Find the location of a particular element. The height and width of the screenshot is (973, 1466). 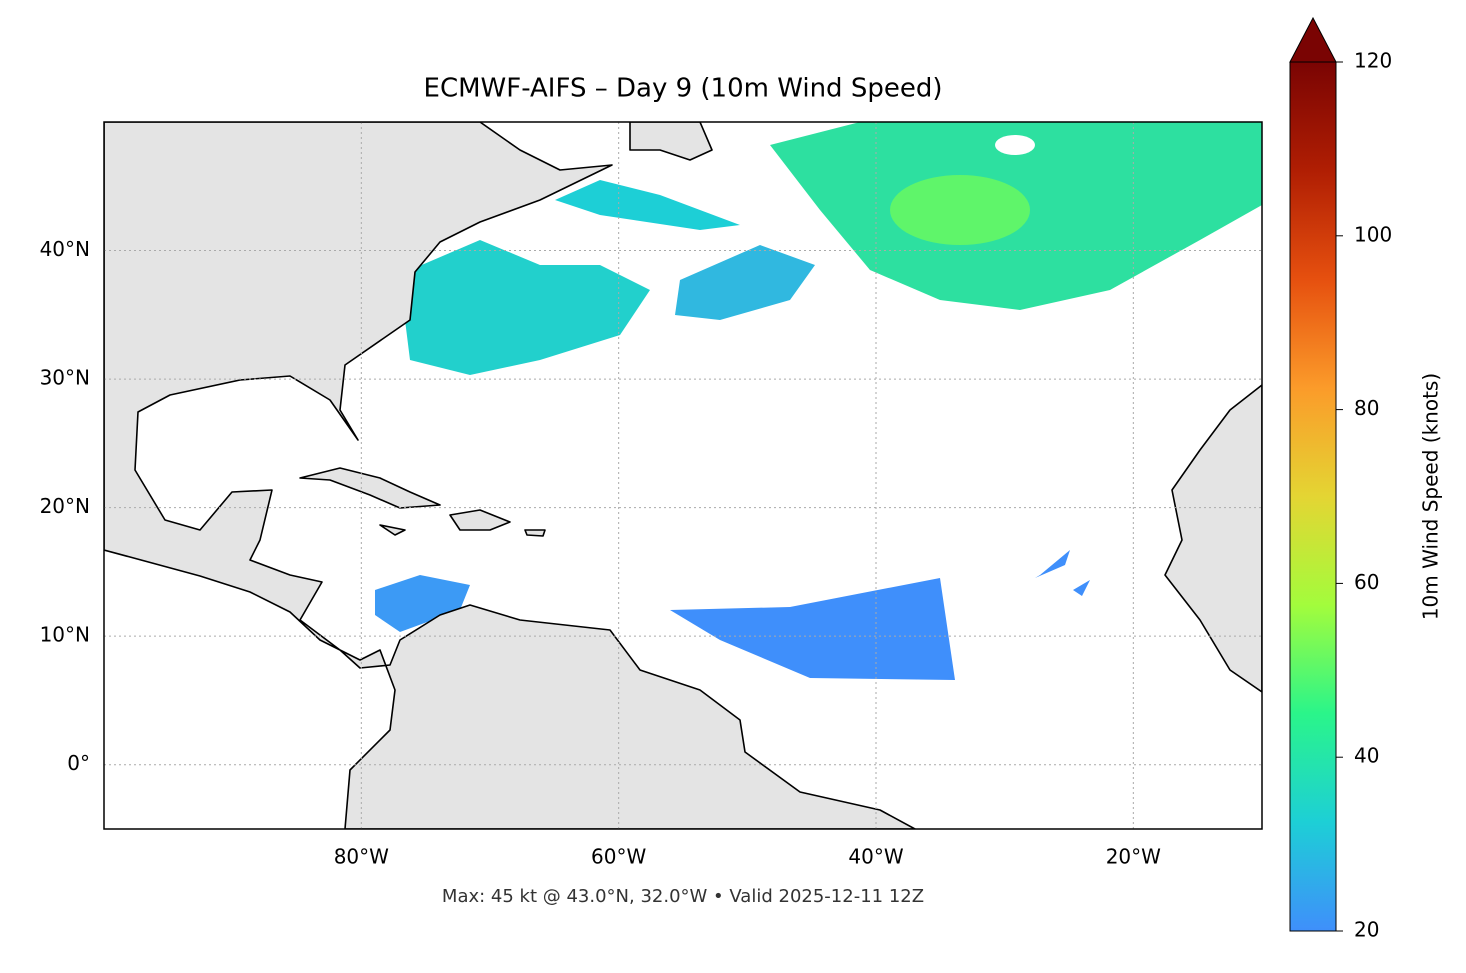

colorbar-tick-label: 20 is located at coordinates (1366, 930).